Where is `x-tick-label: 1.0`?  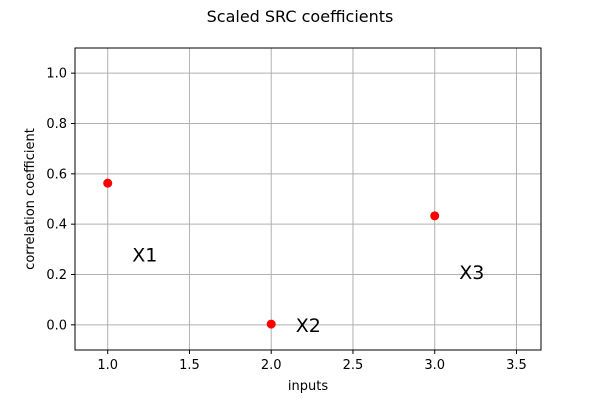 x-tick-label: 1.0 is located at coordinates (107, 365).